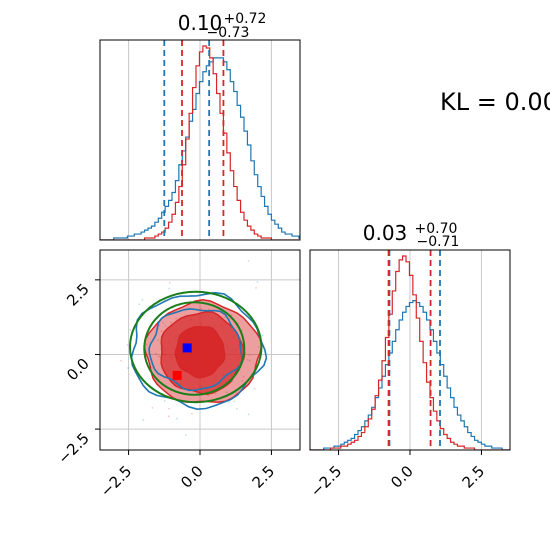  Describe the element at coordinates (438, 242) in the screenshot. I see `bottom-right-title-minus: −0.71` at that location.